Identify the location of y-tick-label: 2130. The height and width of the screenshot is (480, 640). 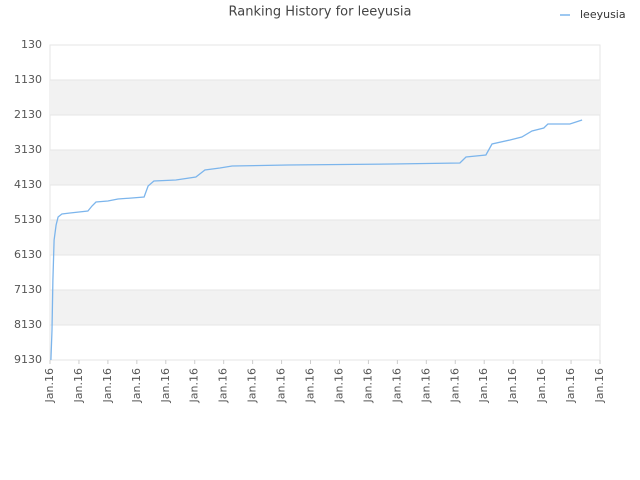
(28, 114).